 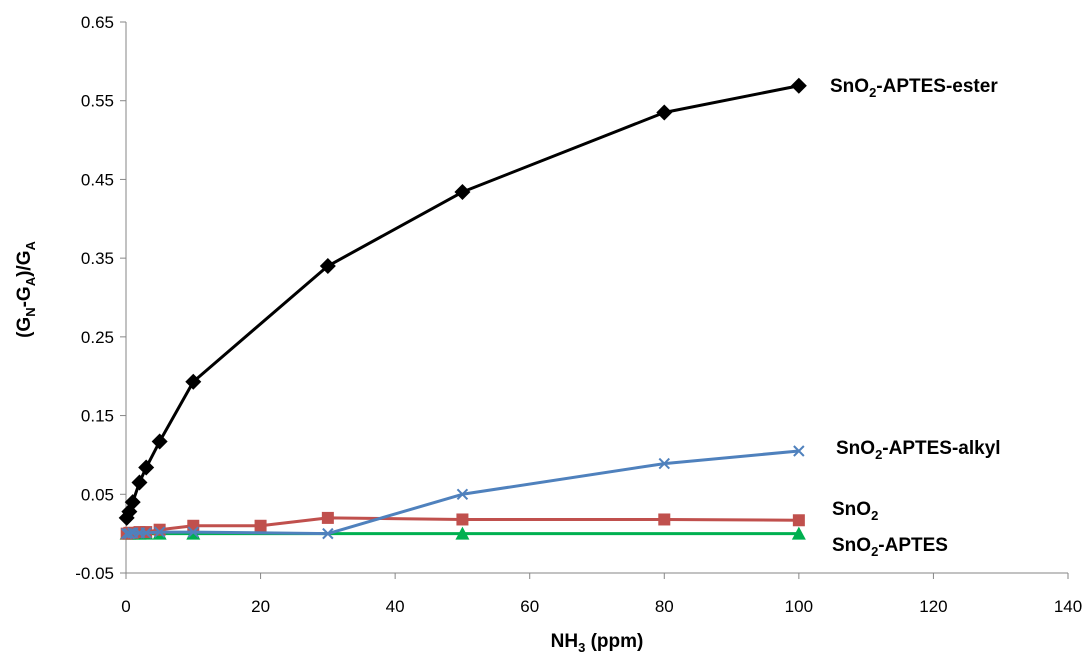 What do you see at coordinates (914, 88) in the screenshot?
I see `series-label: SnO2-APTES-ester` at bounding box center [914, 88].